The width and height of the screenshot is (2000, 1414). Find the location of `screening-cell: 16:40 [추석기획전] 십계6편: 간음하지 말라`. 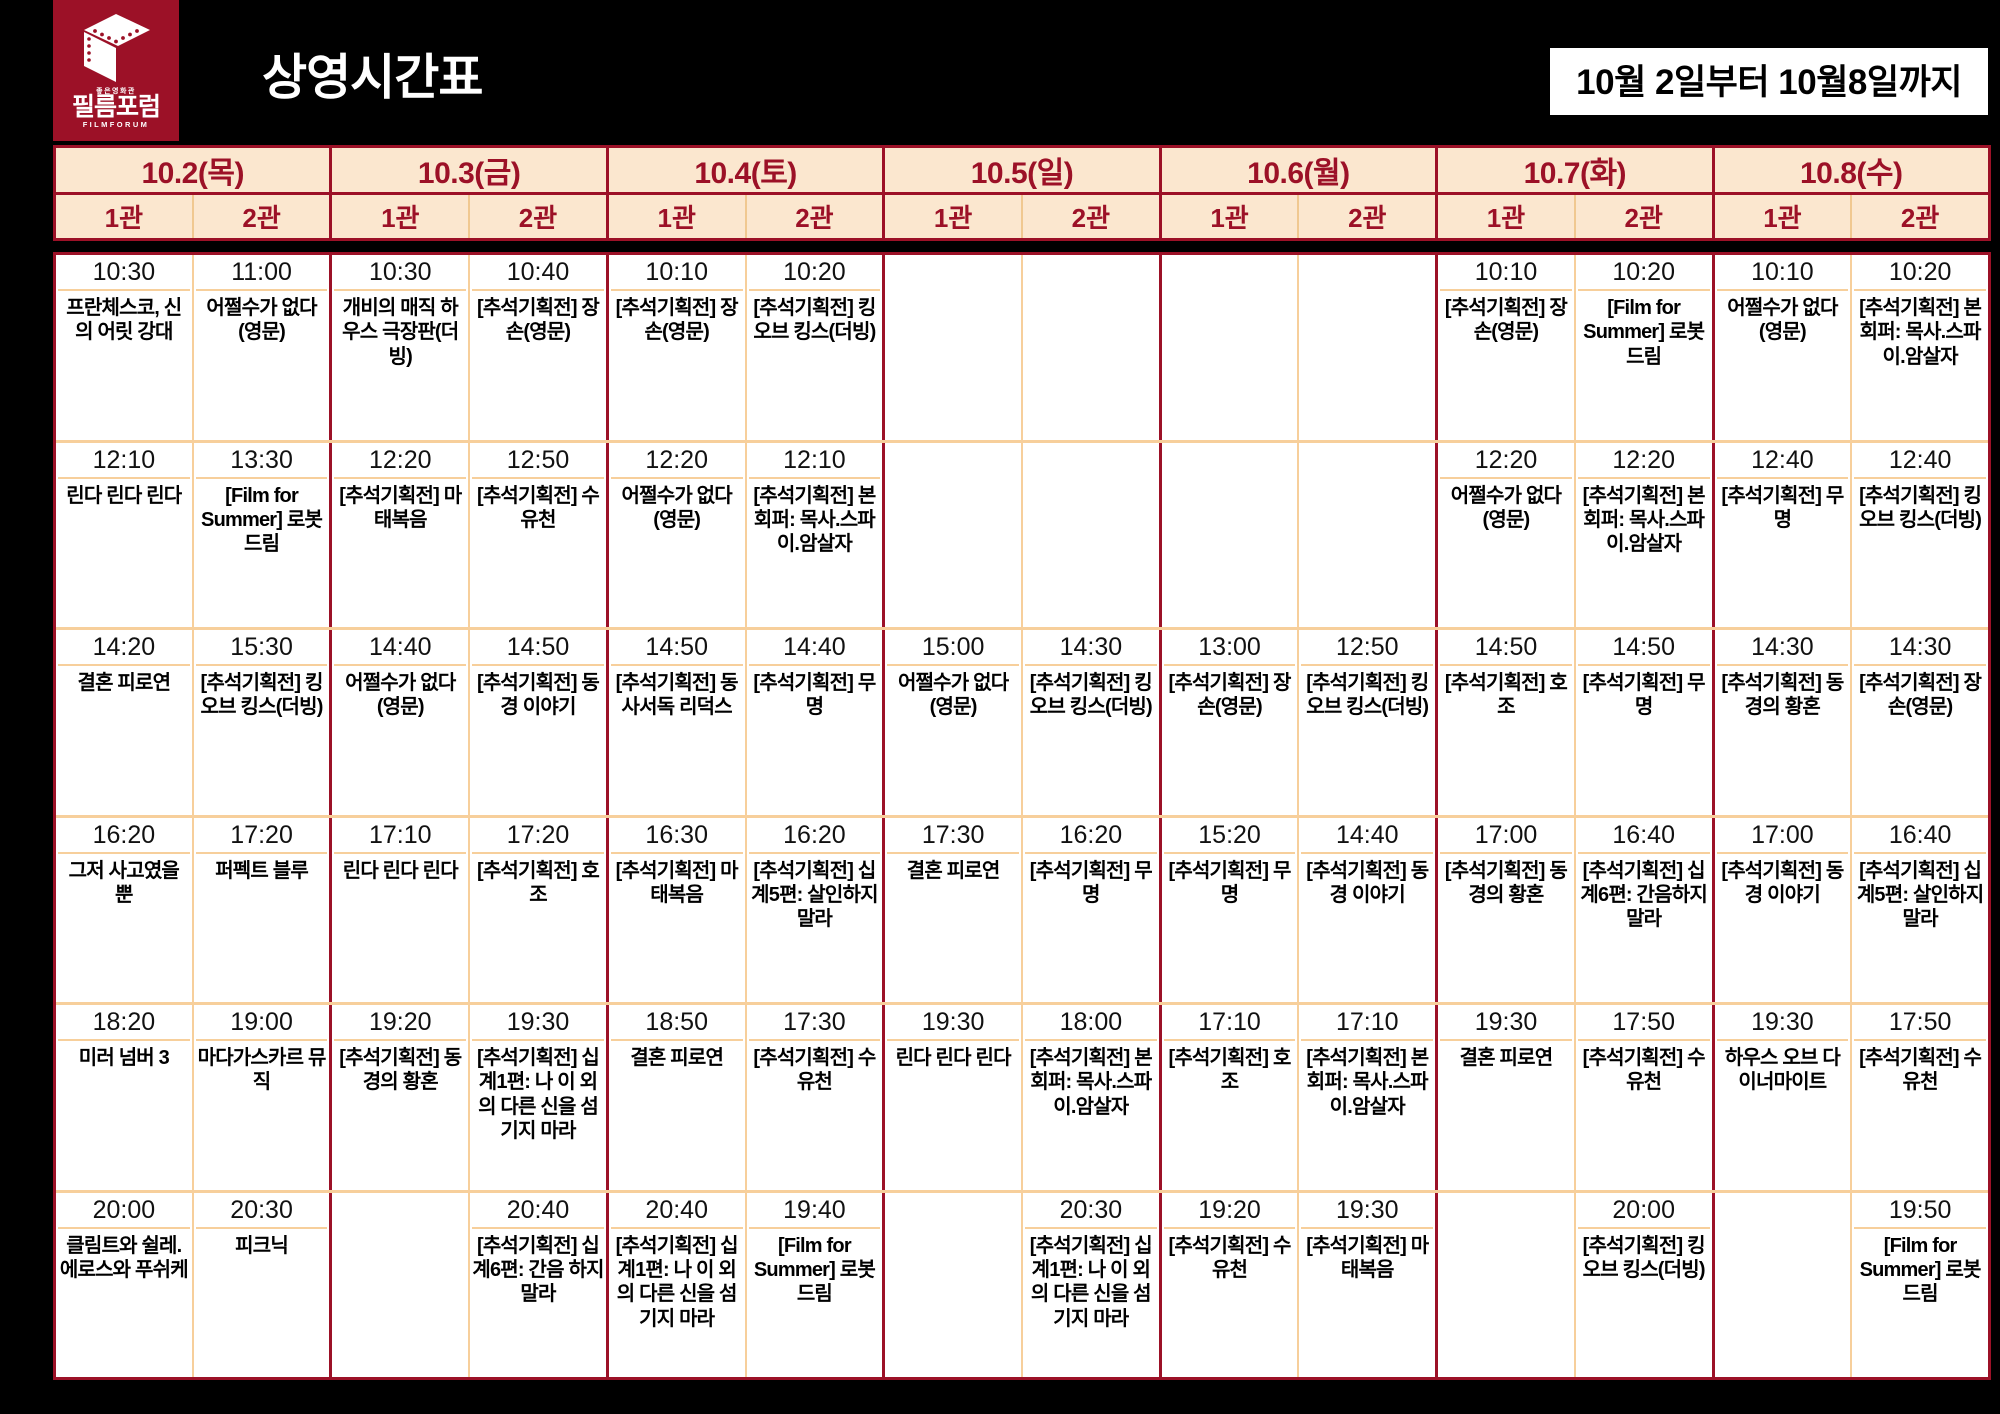

screening-cell: 16:40 [추석기획전] 십계6편: 간음하지 말라 is located at coordinates (1644, 910).